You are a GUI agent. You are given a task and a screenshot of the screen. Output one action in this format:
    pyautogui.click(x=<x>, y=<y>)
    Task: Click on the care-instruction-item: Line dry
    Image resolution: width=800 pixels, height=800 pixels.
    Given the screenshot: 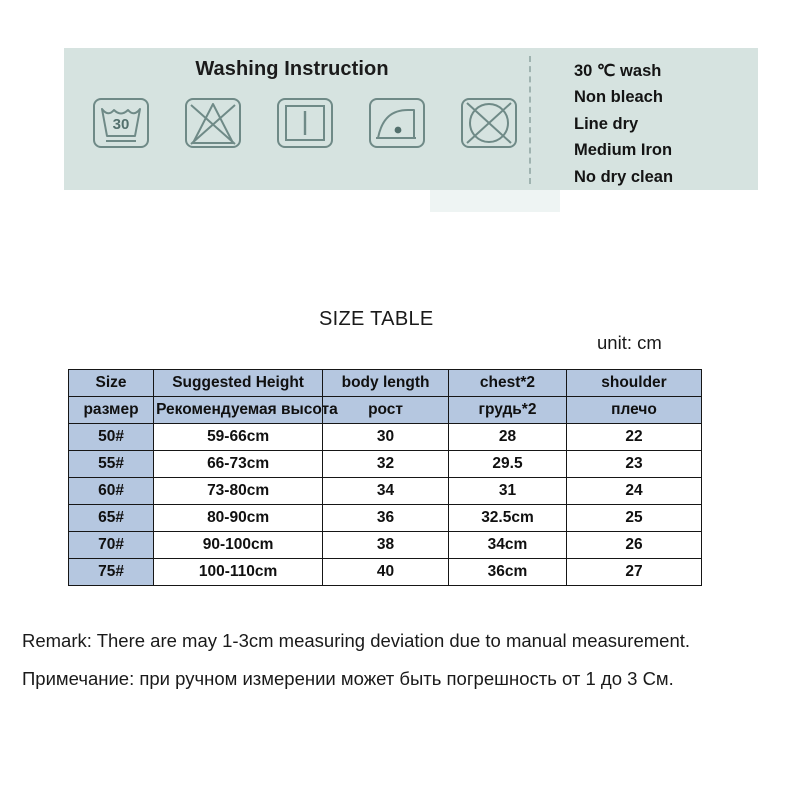 What is the action you would take?
    pyautogui.click(x=606, y=123)
    